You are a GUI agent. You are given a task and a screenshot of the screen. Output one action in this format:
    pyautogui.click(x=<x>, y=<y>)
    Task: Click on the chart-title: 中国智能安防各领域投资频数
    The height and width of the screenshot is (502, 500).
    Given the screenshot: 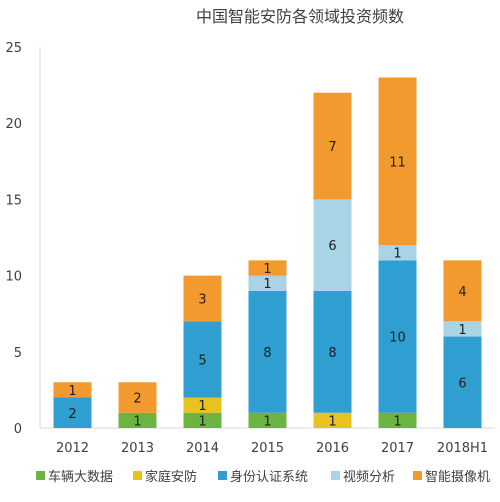 What is the action you would take?
    pyautogui.click(x=300, y=16)
    